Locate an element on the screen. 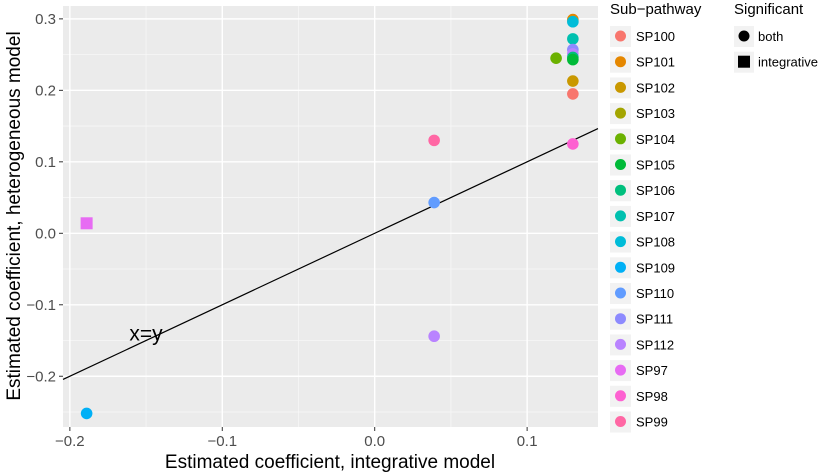 This screenshot has height=475, width=830. x-tick-label: 0.0 is located at coordinates (374, 441).